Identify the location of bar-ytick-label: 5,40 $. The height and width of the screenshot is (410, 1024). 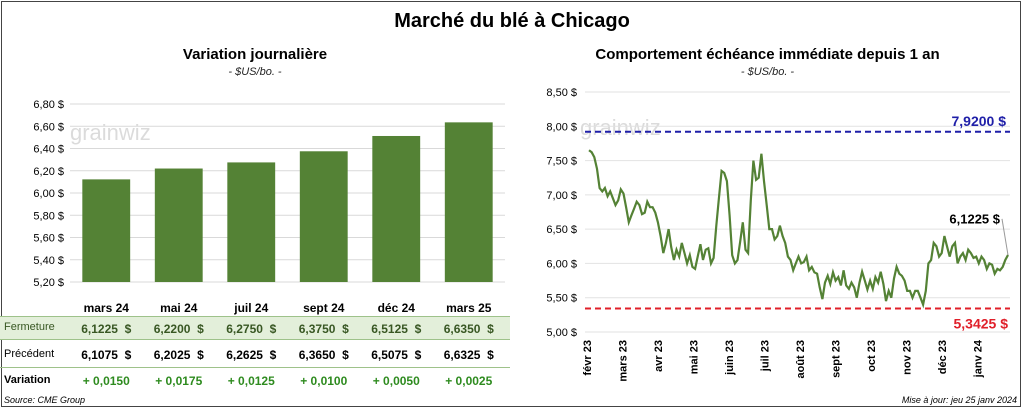
(48, 261).